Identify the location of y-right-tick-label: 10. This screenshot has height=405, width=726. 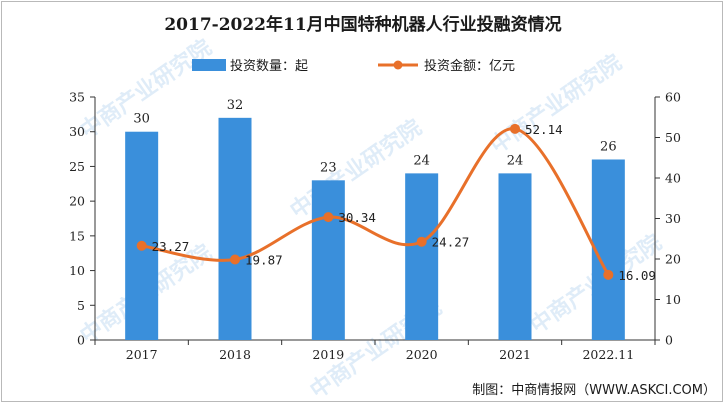
(673, 299).